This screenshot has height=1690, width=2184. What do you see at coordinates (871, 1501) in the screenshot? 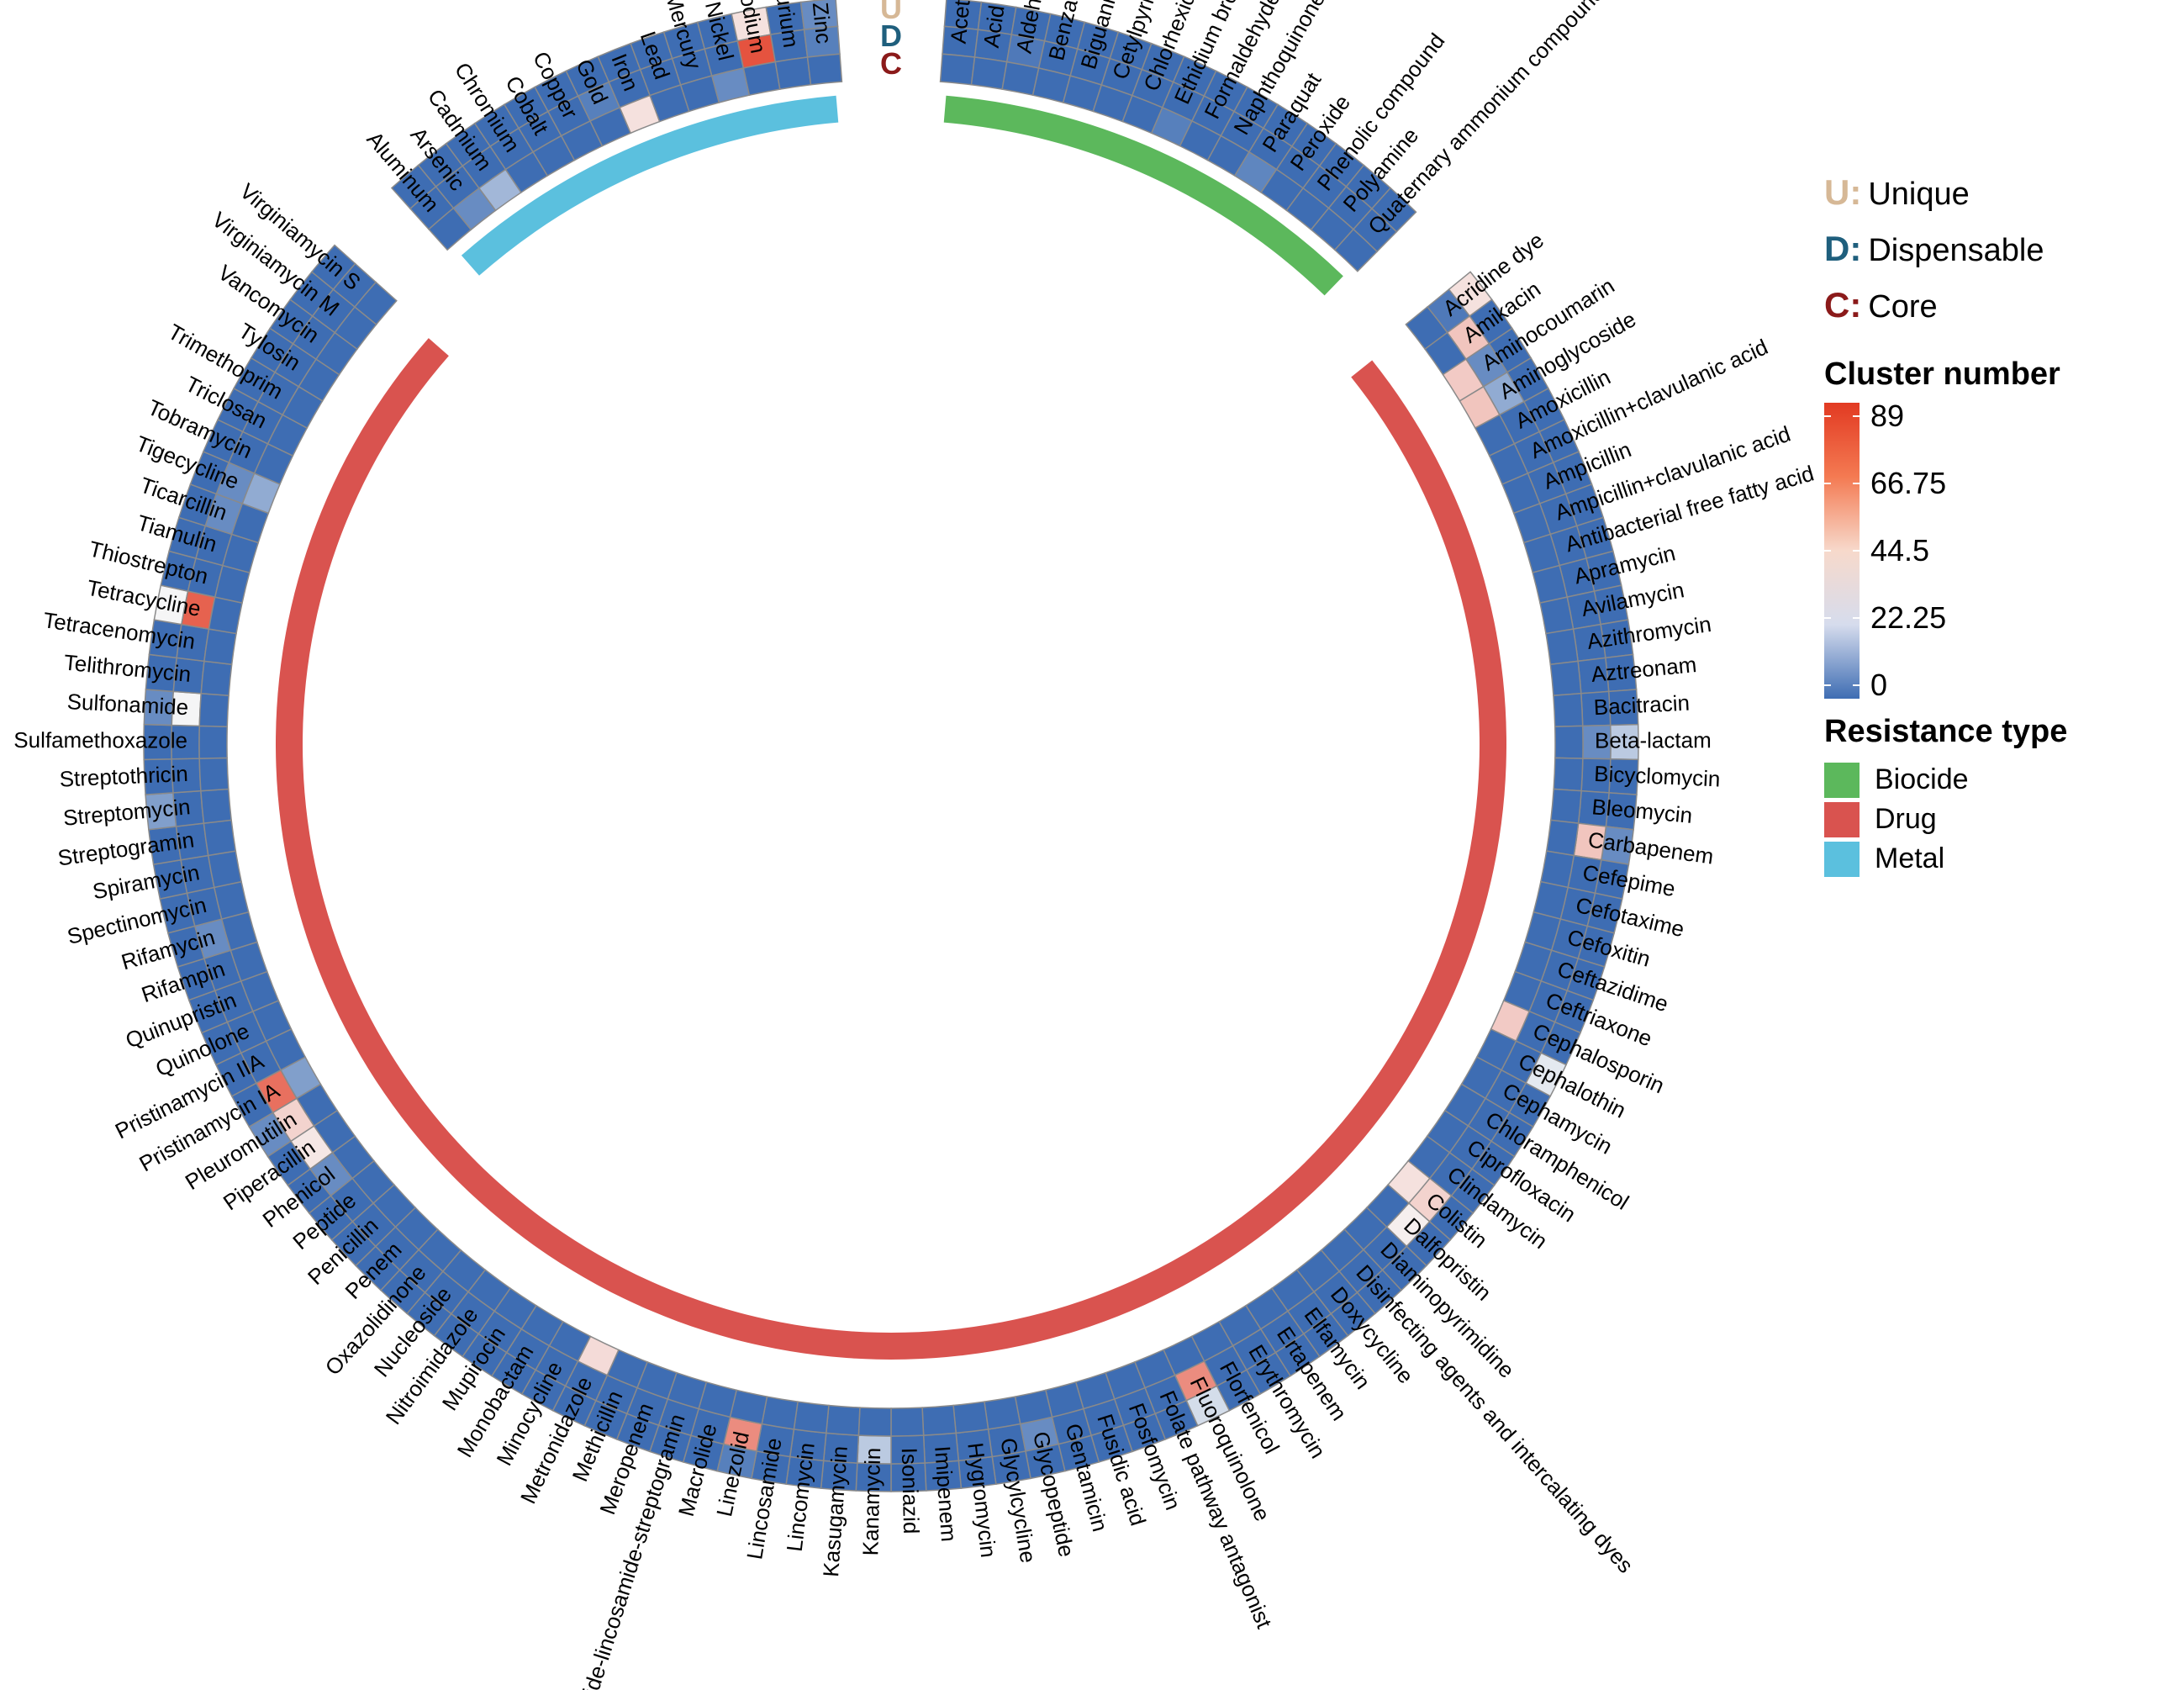
I see `category-label-kanamycin: Kanamycin` at bounding box center [871, 1501].